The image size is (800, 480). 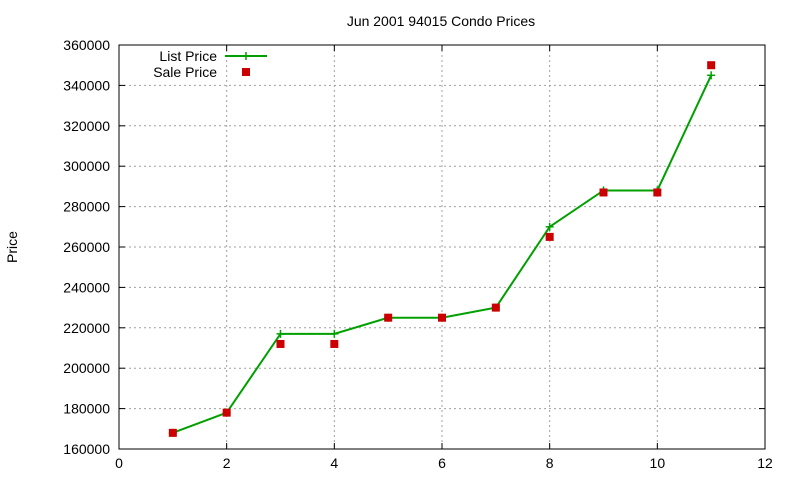 What do you see at coordinates (86, 409) in the screenshot?
I see `y-tick-label: 180000` at bounding box center [86, 409].